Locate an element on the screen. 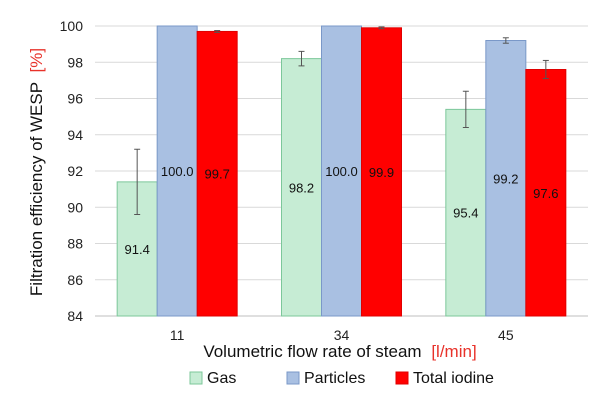 The width and height of the screenshot is (603, 398). data-label-total-iodine-34: 99.9 is located at coordinates (381, 172).